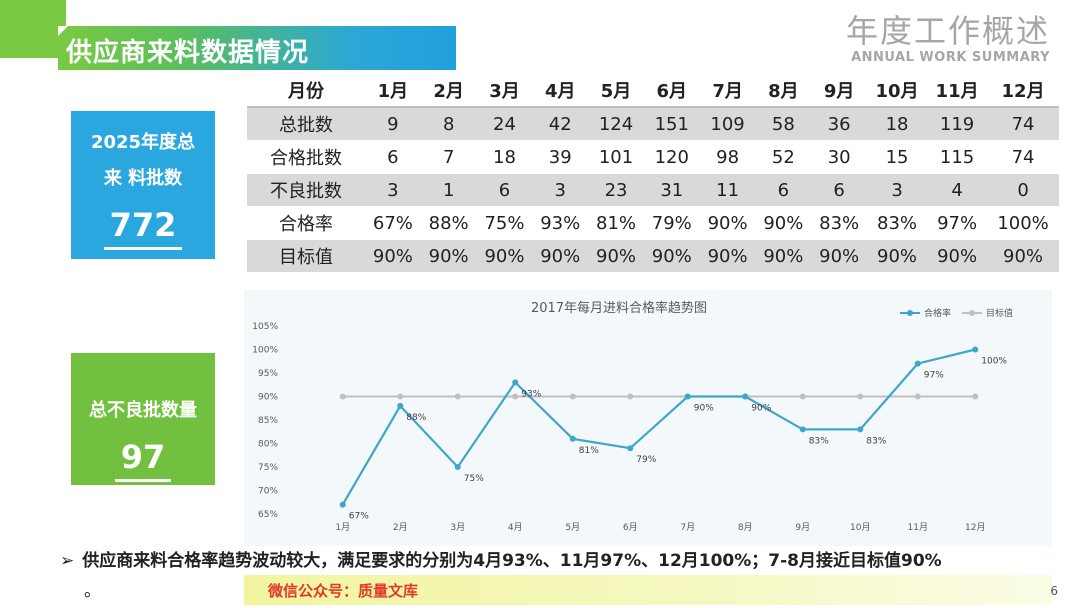 The height and width of the screenshot is (608, 1080). What do you see at coordinates (448, 124) in the screenshot?
I see `table-cell: 8` at bounding box center [448, 124].